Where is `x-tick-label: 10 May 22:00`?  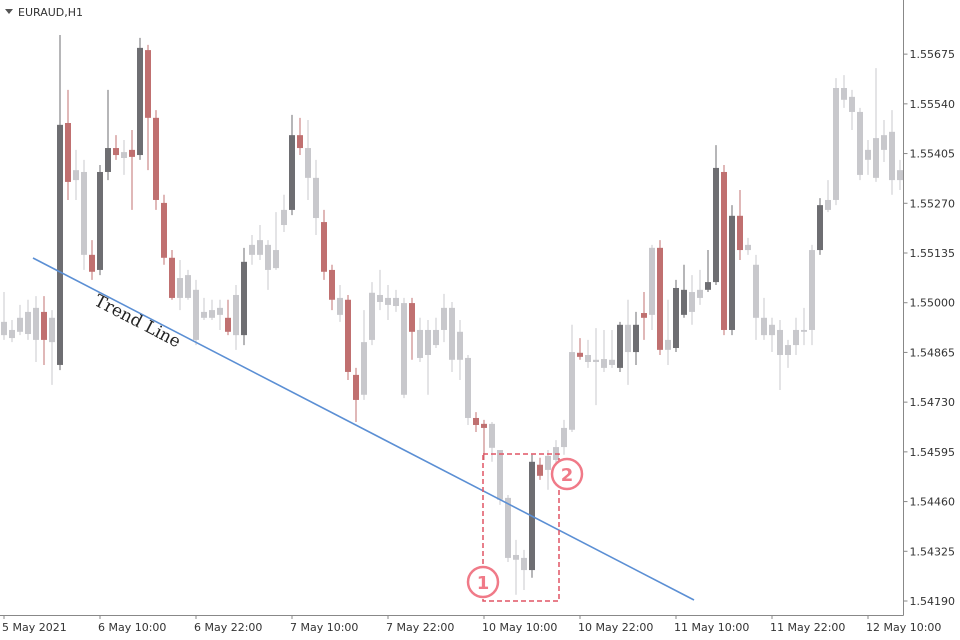 x-tick-label: 10 May 22:00 is located at coordinates (615, 627).